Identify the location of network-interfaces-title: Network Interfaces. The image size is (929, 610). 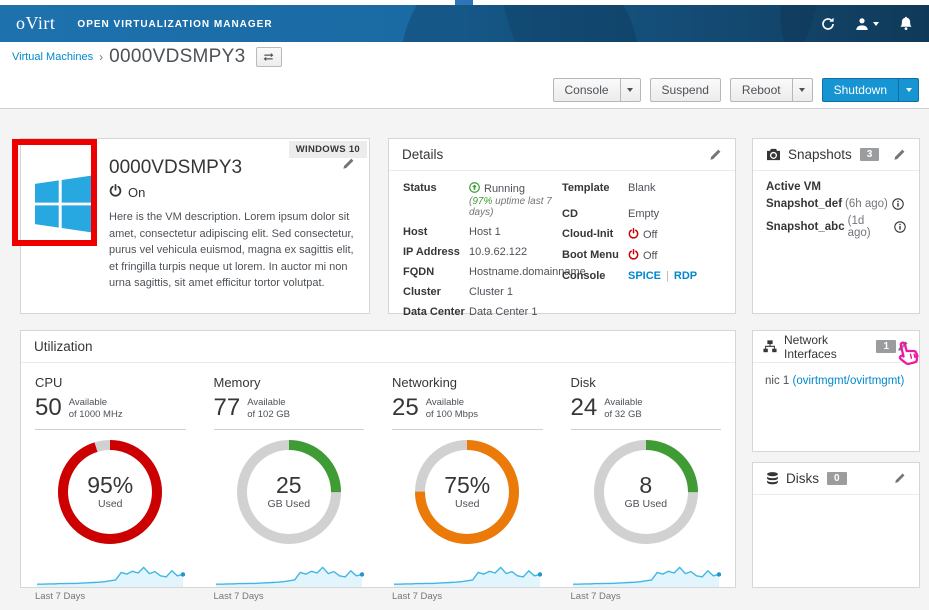
(810, 346).